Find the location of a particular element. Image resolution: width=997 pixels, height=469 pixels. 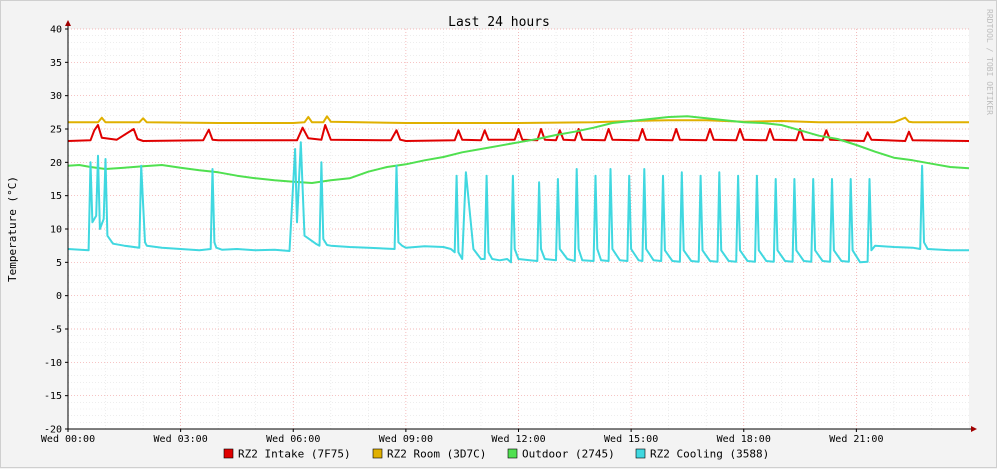

y-tick-label: 0 is located at coordinates (59, 296).